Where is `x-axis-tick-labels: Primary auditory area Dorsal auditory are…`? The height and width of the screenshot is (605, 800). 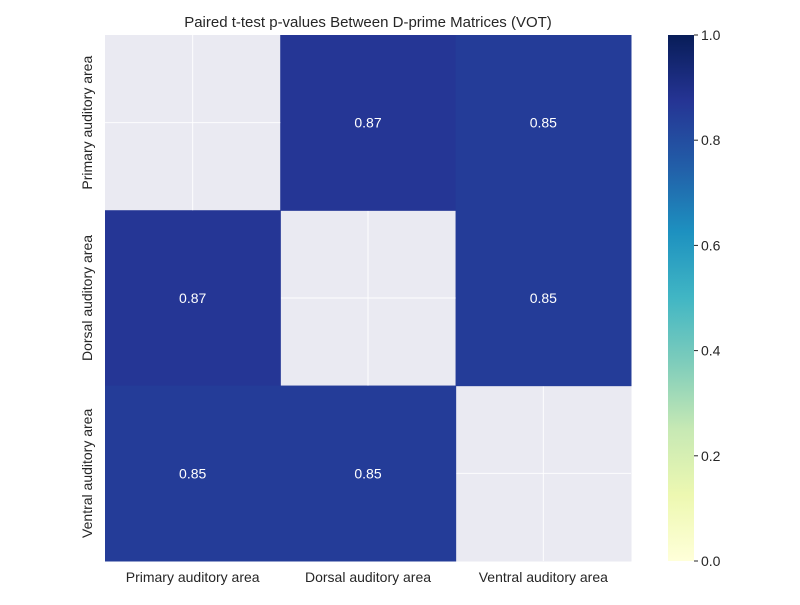 x-axis-tick-labels: Primary auditory area Dorsal auditory are… is located at coordinates (367, 577).